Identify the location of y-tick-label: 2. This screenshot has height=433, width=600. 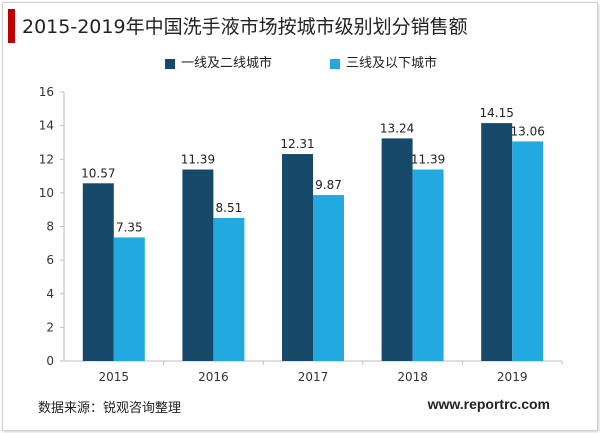
(50, 327).